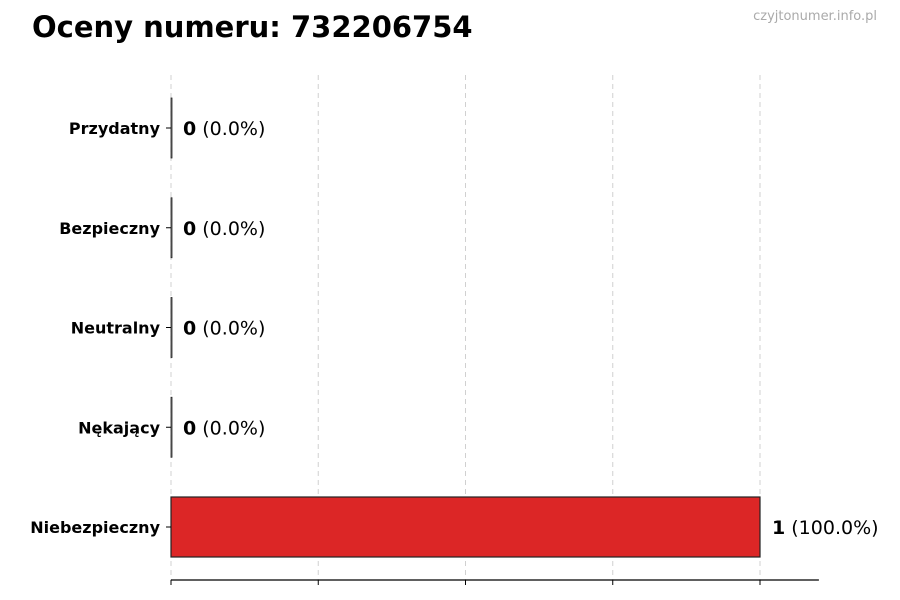 This screenshot has height=600, width=900. Describe the element at coordinates (171, 128) in the screenshot. I see `bar-przydatny` at that location.